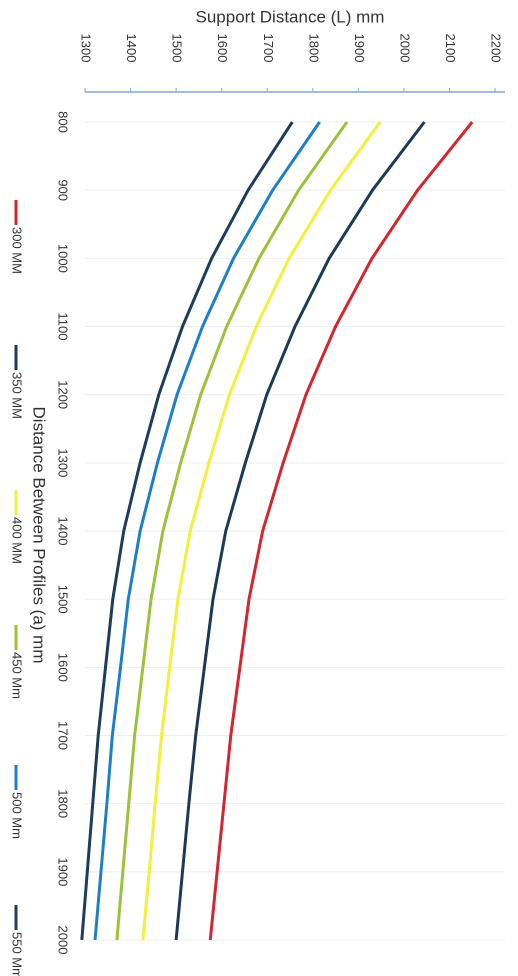 The height and width of the screenshot is (976, 518). I want to click on y-tick-label: 1700, so click(268, 48).